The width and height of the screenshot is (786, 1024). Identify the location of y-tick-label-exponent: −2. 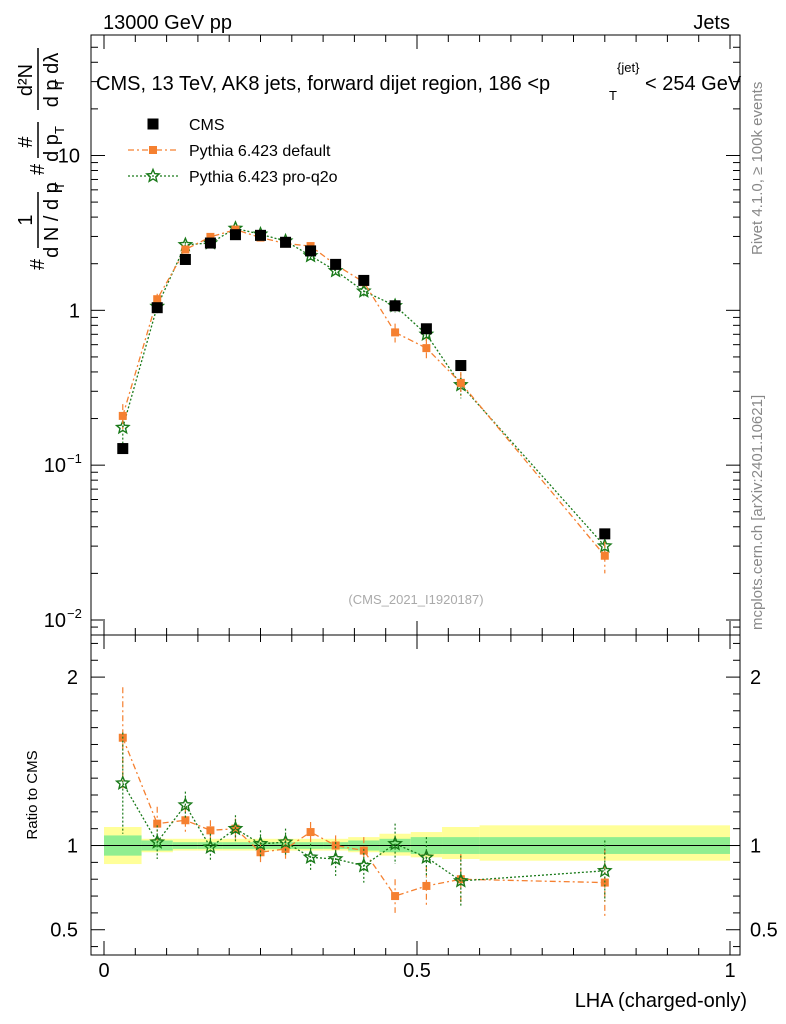
(74, 613).